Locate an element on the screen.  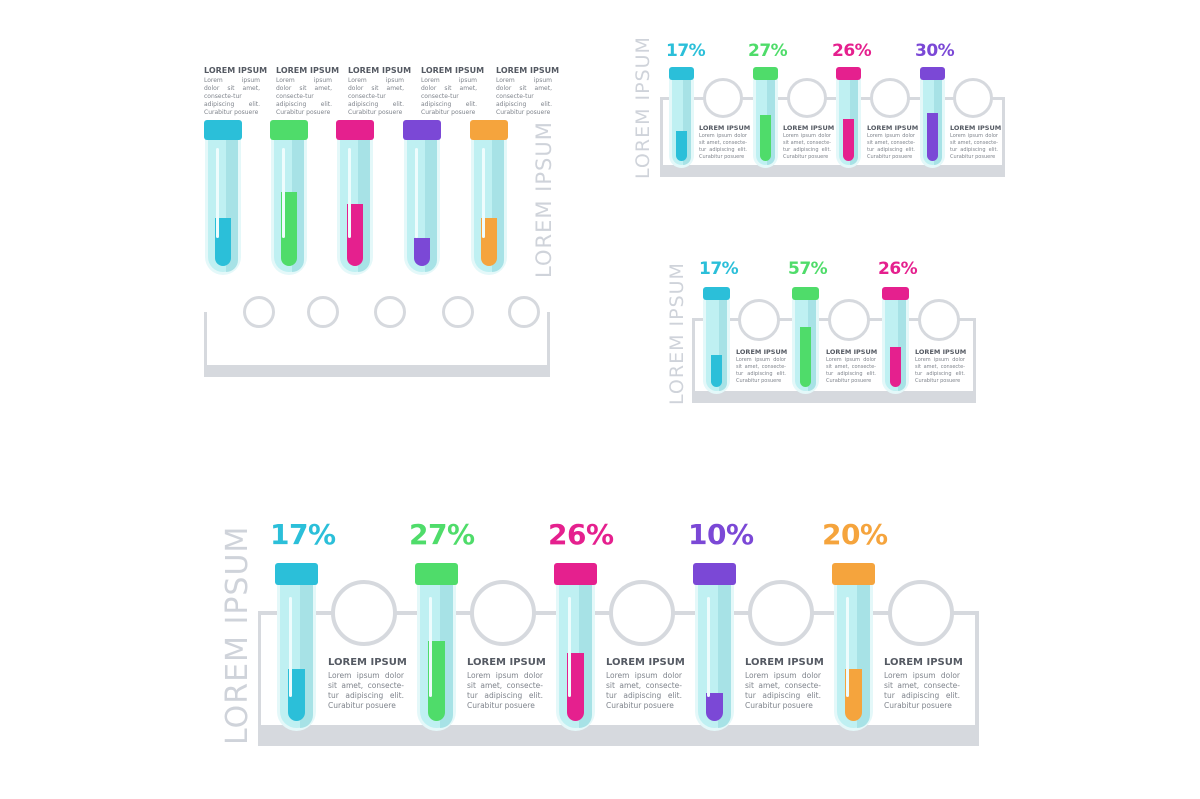
percentage-label: 20% is located at coordinates (855, 534).